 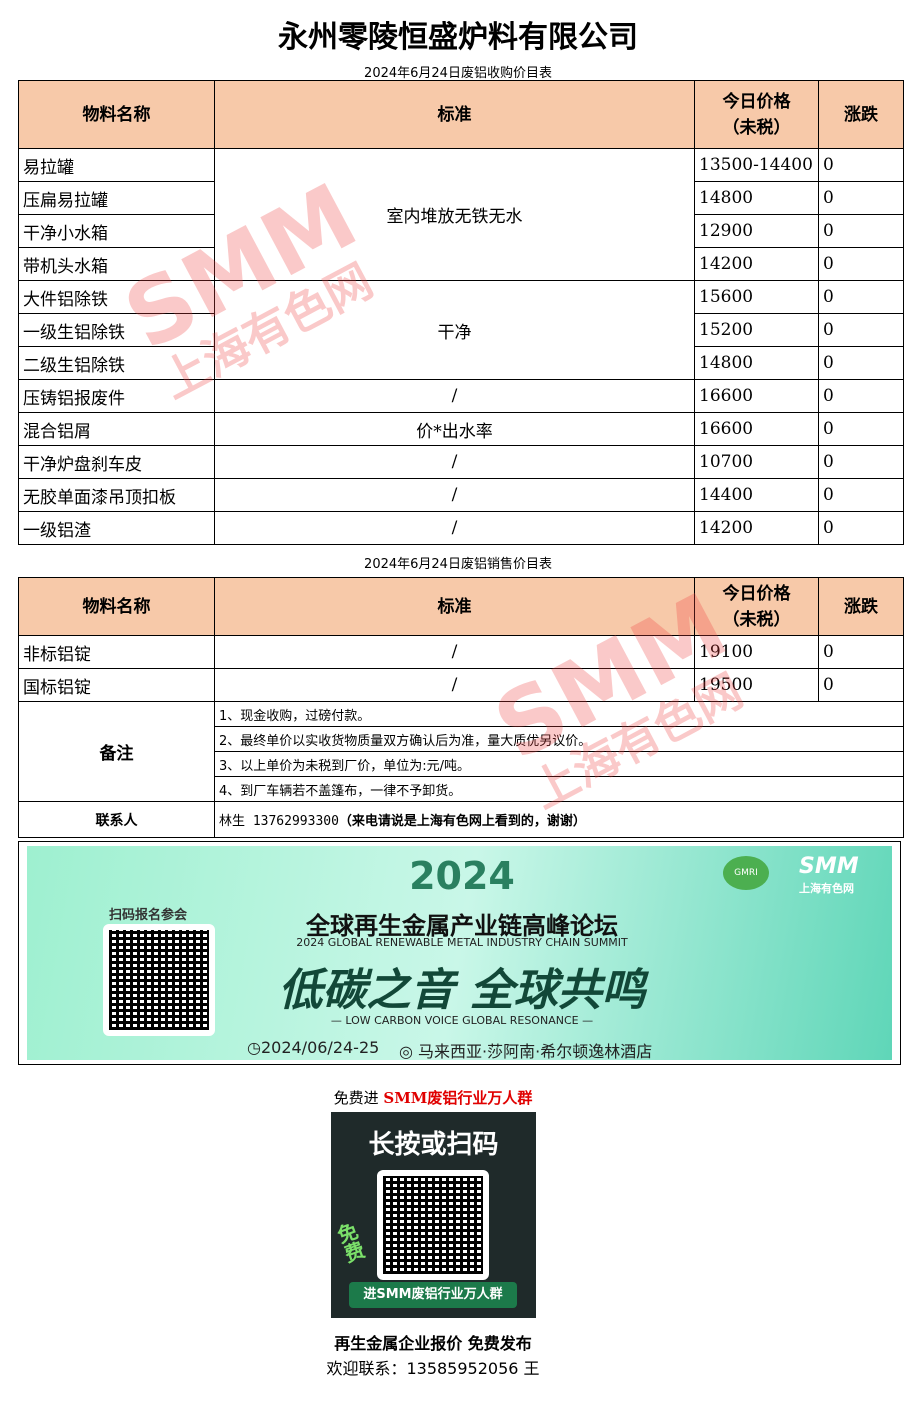 What do you see at coordinates (559, 789) in the screenshot?
I see `note-4: 4、到厂车辆若不盖篷布，一律不予卸货。` at bounding box center [559, 789].